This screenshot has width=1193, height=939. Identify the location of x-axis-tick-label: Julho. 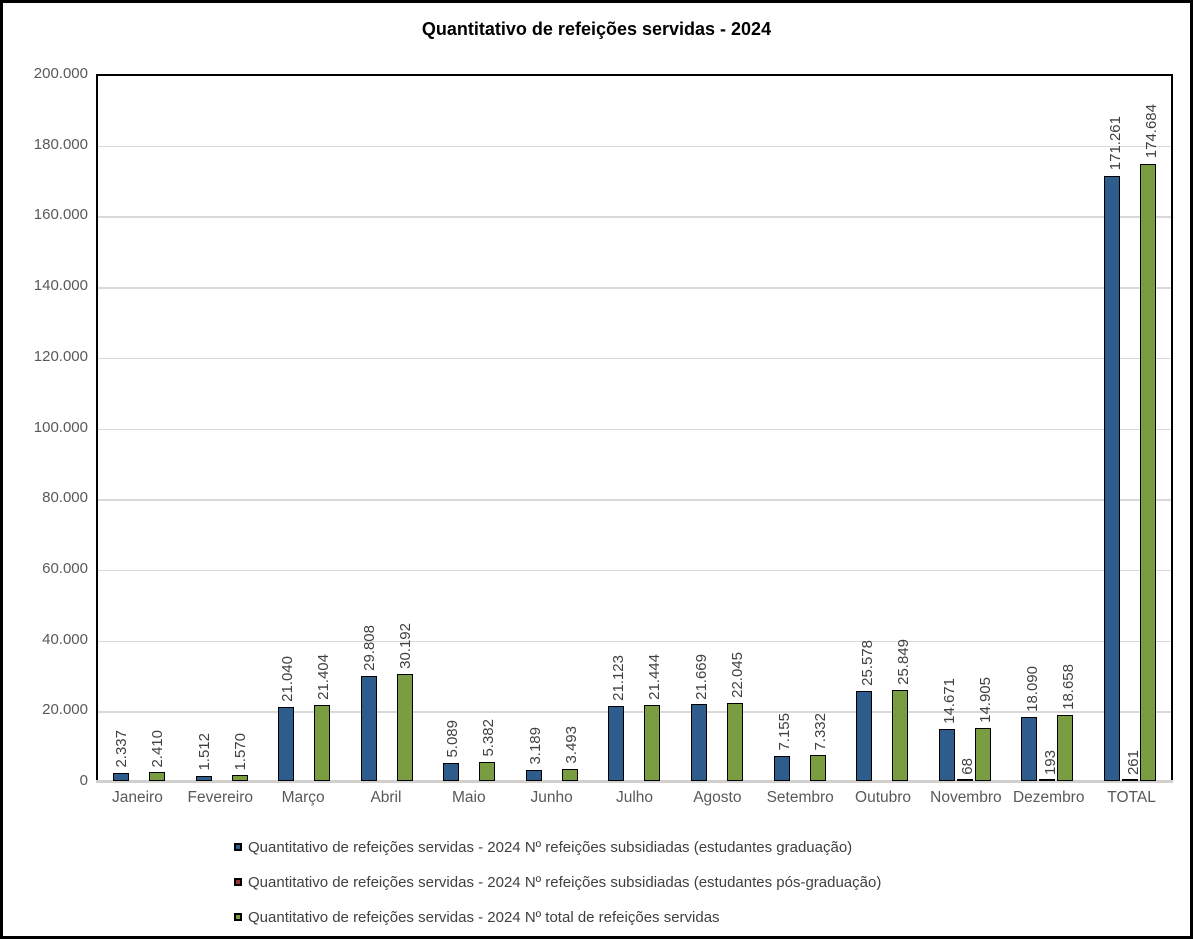
(634, 797).